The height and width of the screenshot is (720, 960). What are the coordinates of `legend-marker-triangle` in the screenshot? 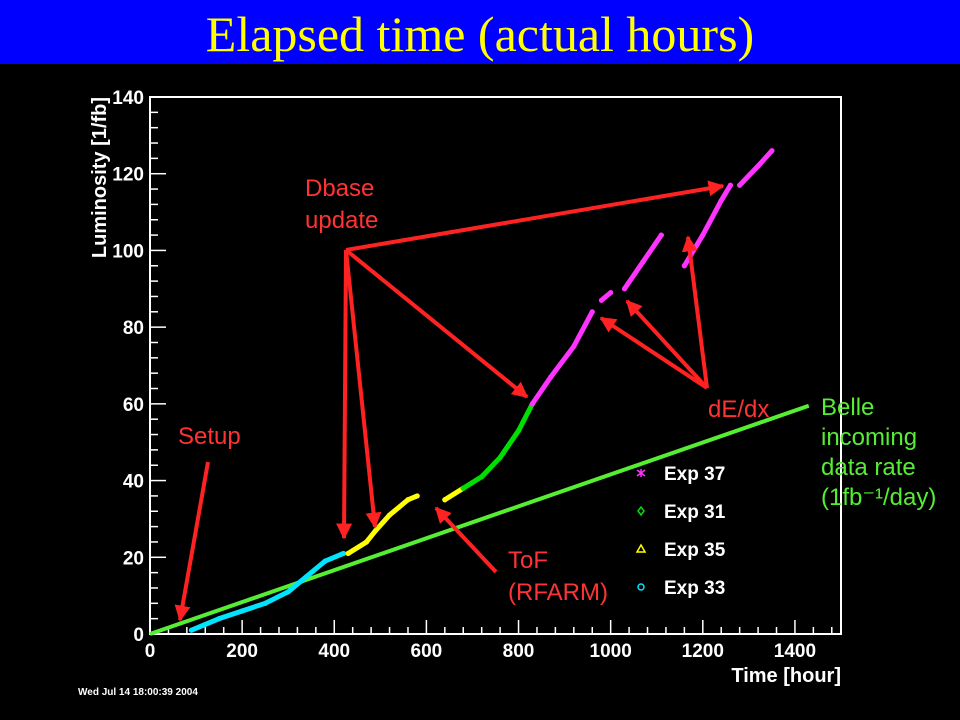 It's located at (641, 548).